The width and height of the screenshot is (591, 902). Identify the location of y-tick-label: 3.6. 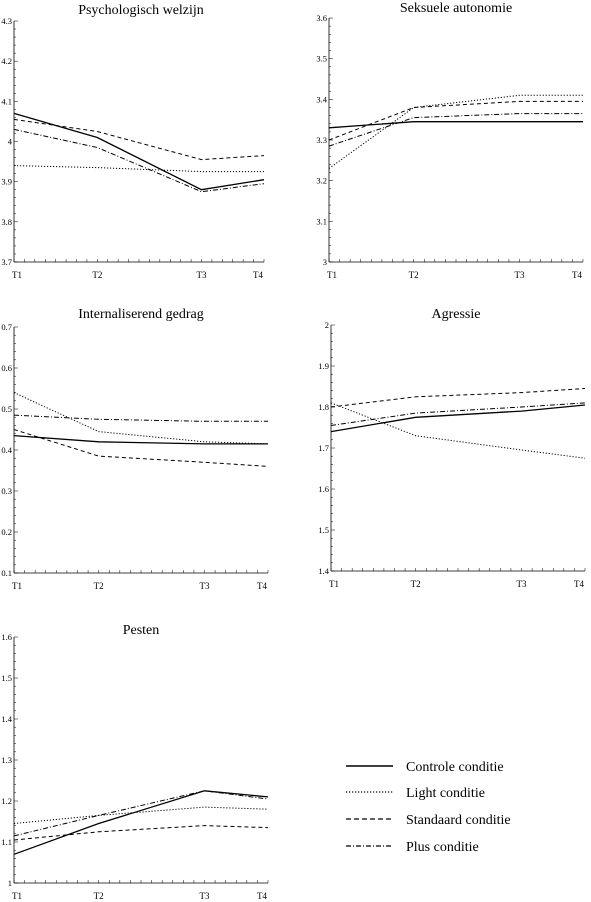
(321, 18).